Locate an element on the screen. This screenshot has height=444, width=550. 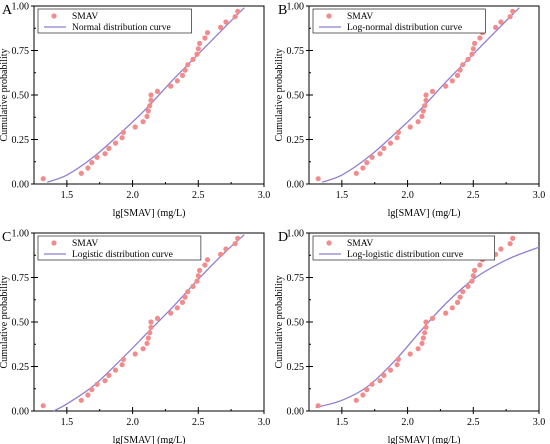
panel-letter: D is located at coordinates (283, 237).